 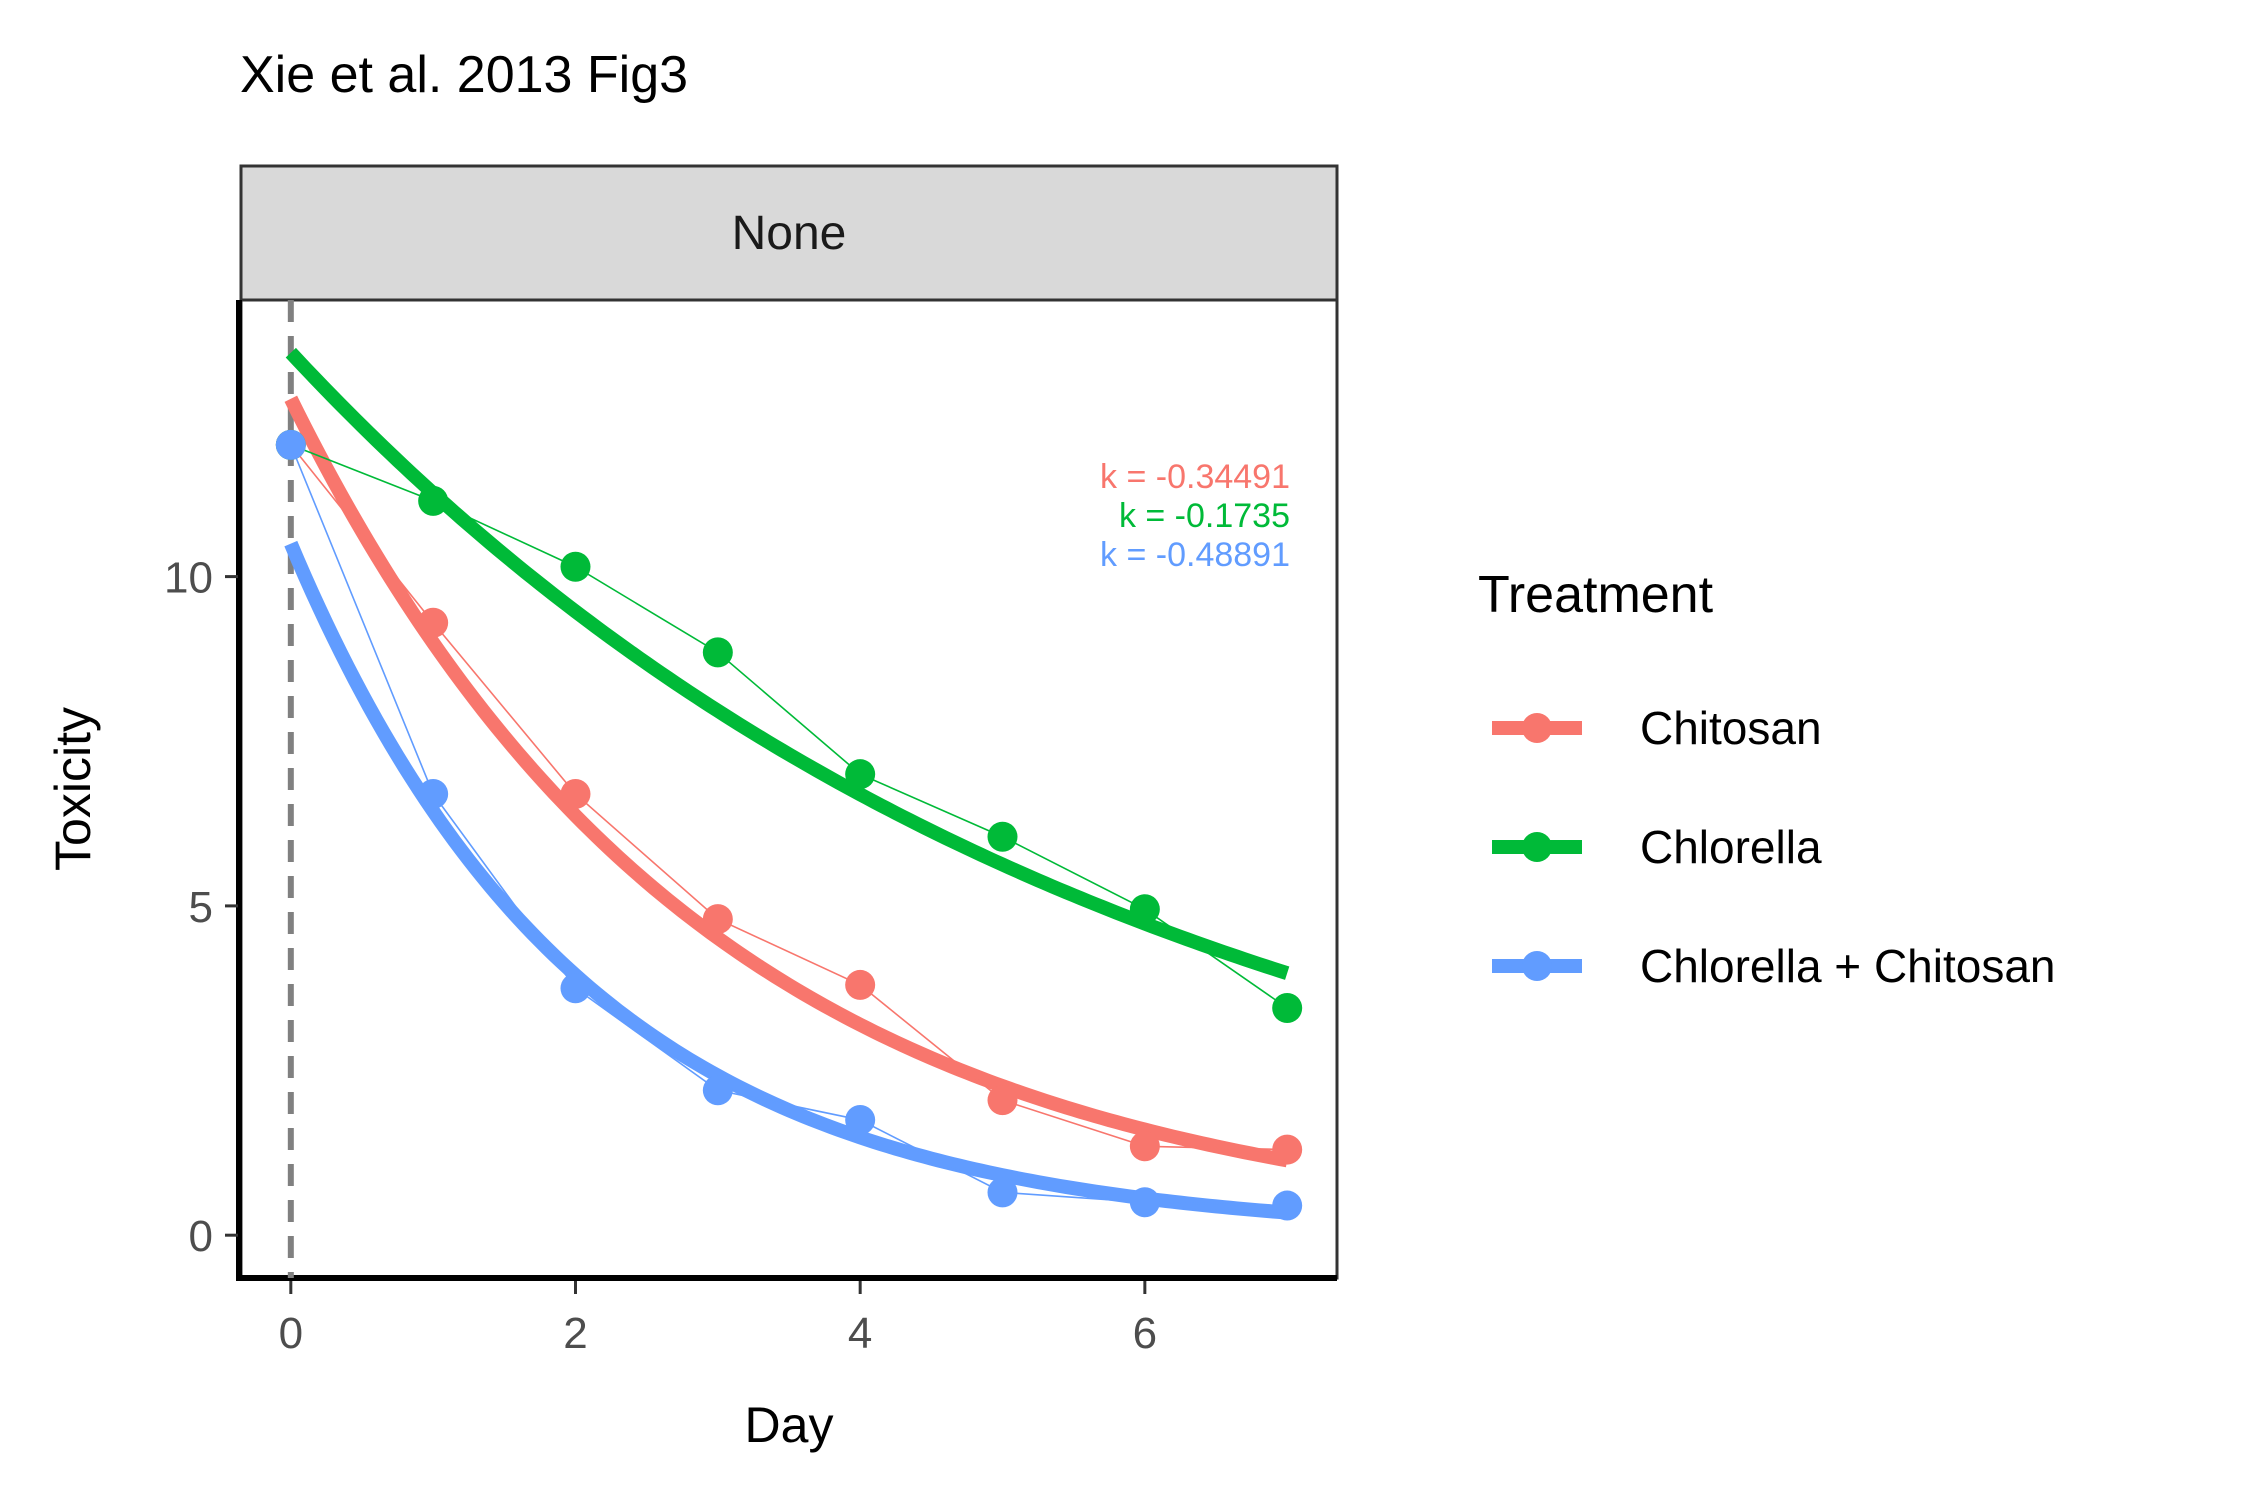 What do you see at coordinates (201, 1236) in the screenshot?
I see `y-tick-label-0: 0` at bounding box center [201, 1236].